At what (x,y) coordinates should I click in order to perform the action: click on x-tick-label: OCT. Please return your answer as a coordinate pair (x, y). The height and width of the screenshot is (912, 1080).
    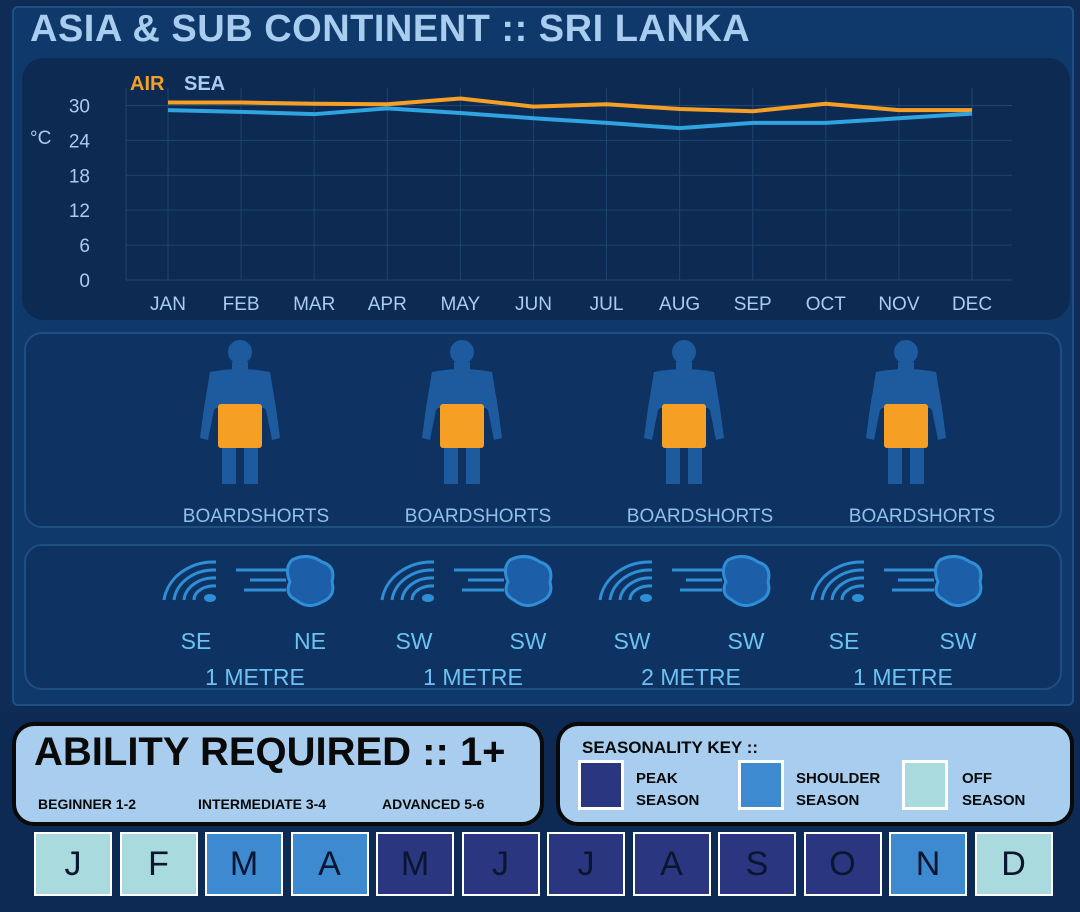
    Looking at the image, I should click on (826, 304).